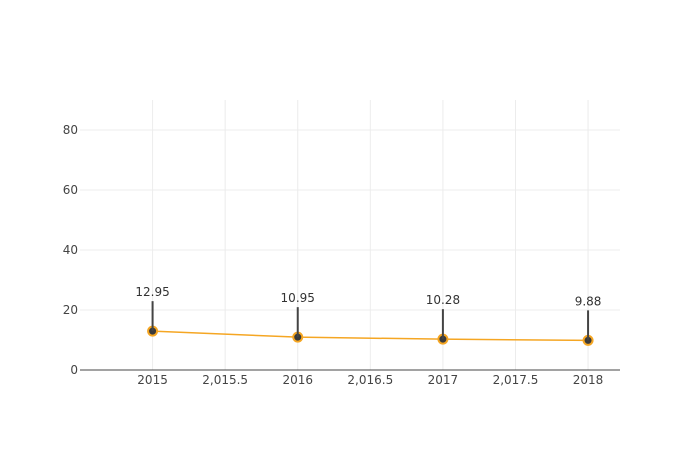 This screenshot has width=700, height=450. What do you see at coordinates (516, 380) in the screenshot?
I see `x-tick-label: 2,017.5` at bounding box center [516, 380].